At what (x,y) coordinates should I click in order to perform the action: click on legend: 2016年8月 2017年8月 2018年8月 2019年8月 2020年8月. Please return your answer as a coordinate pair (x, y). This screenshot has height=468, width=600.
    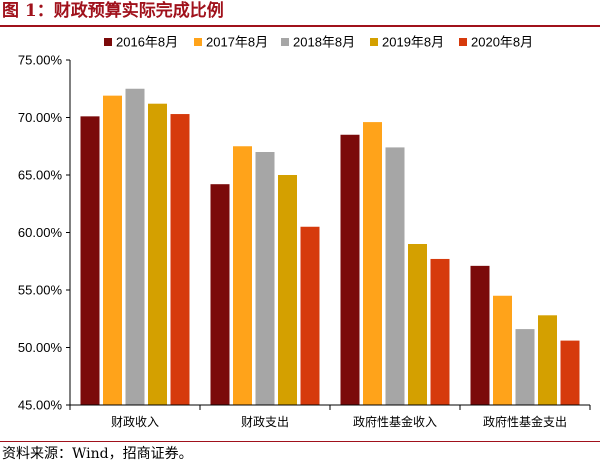
    Looking at the image, I should click on (318, 42).